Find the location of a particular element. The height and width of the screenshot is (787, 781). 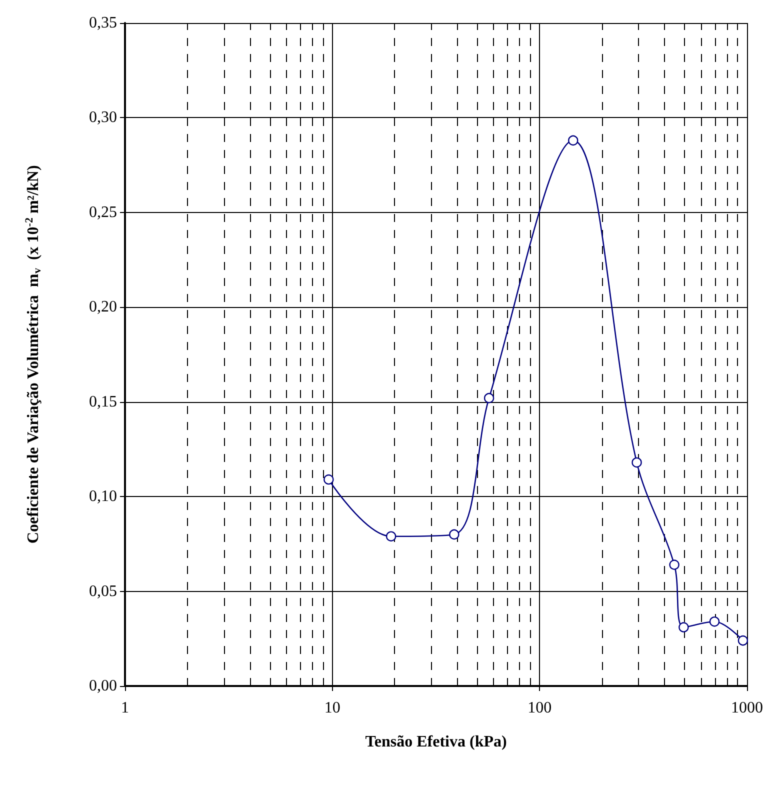

y-tick-label: 0,30 is located at coordinates (103, 117).